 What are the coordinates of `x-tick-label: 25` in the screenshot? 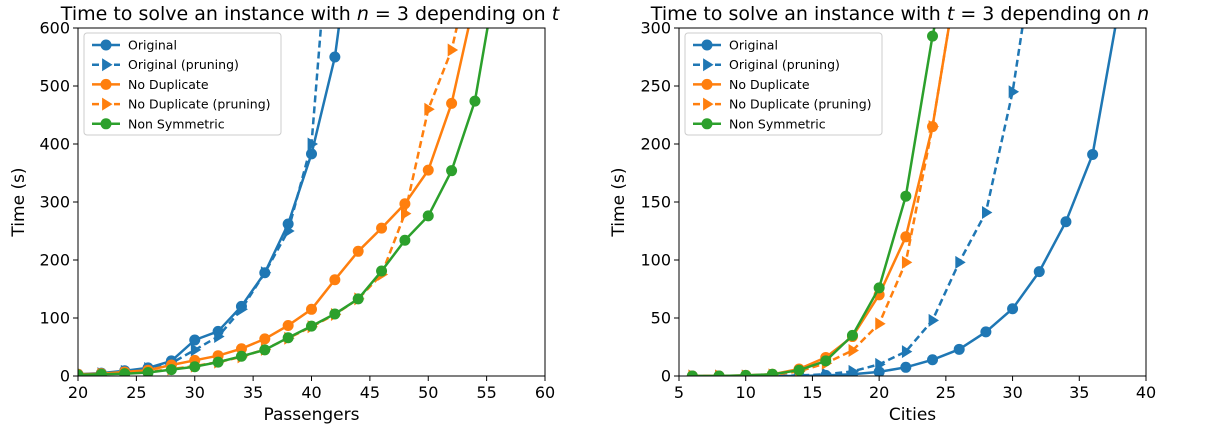 It's located at (946, 392).